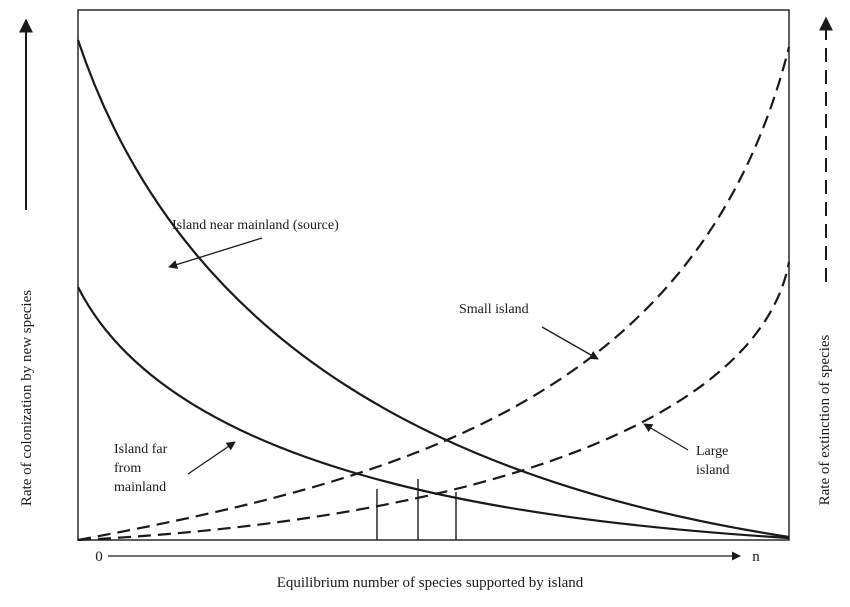  Describe the element at coordinates (666, 437) in the screenshot. I see `pointer-arrow-large-island` at that location.